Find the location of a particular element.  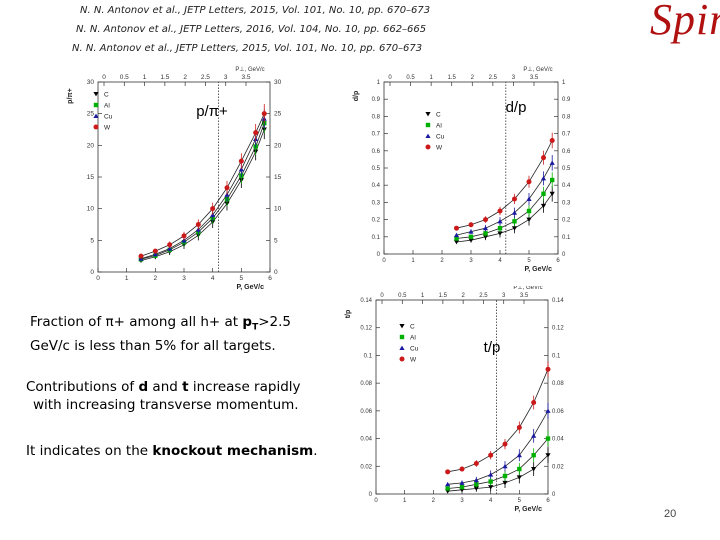

y-tick-label-right: 5 is located at coordinates (276, 240).